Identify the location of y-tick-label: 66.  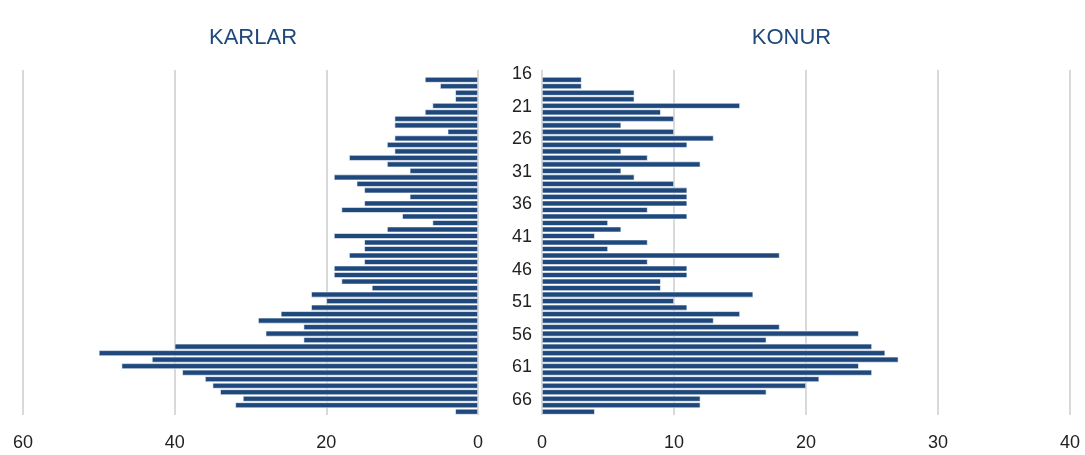
(521, 398).